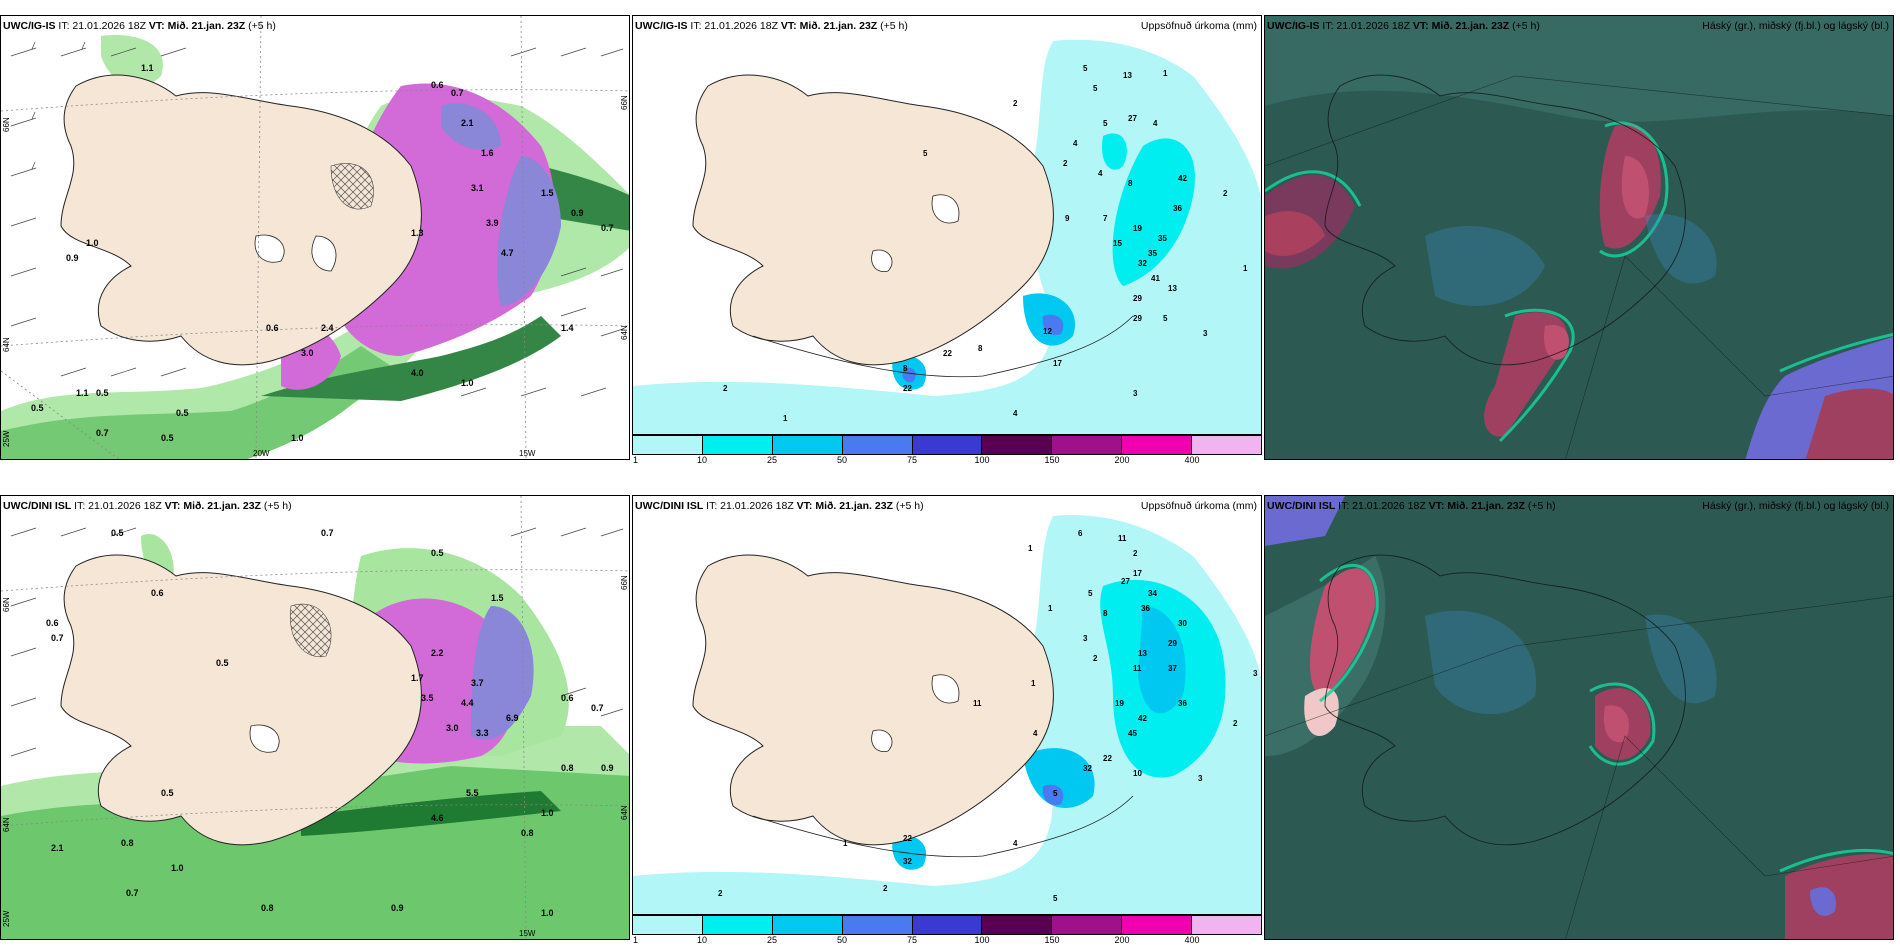 The width and height of the screenshot is (1900, 950). Describe the element at coordinates (1117, 243) in the screenshot. I see `svg-text: 15` at that location.